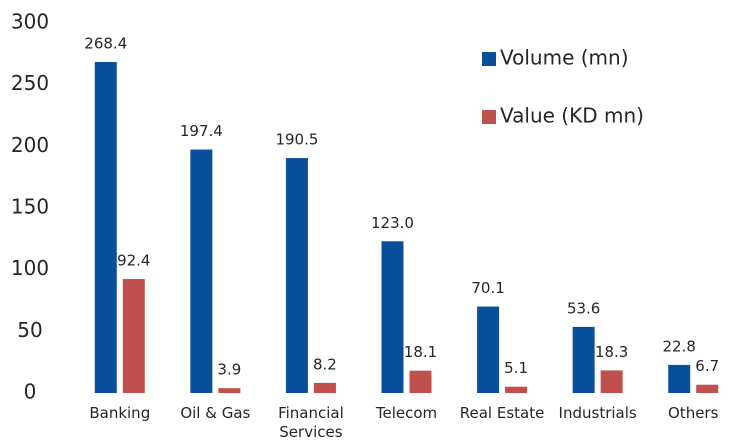 This screenshot has height=446, width=741. Describe the element at coordinates (583, 308) in the screenshot. I see `value-label: 53.6` at that location.